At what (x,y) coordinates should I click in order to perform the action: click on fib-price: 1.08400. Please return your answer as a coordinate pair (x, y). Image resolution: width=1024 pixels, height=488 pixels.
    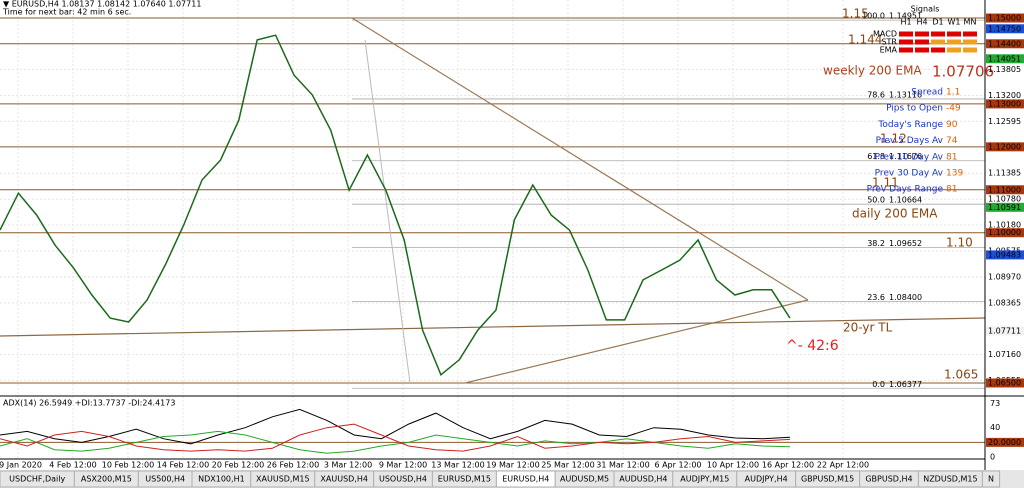
    Looking at the image, I should click on (905, 297).